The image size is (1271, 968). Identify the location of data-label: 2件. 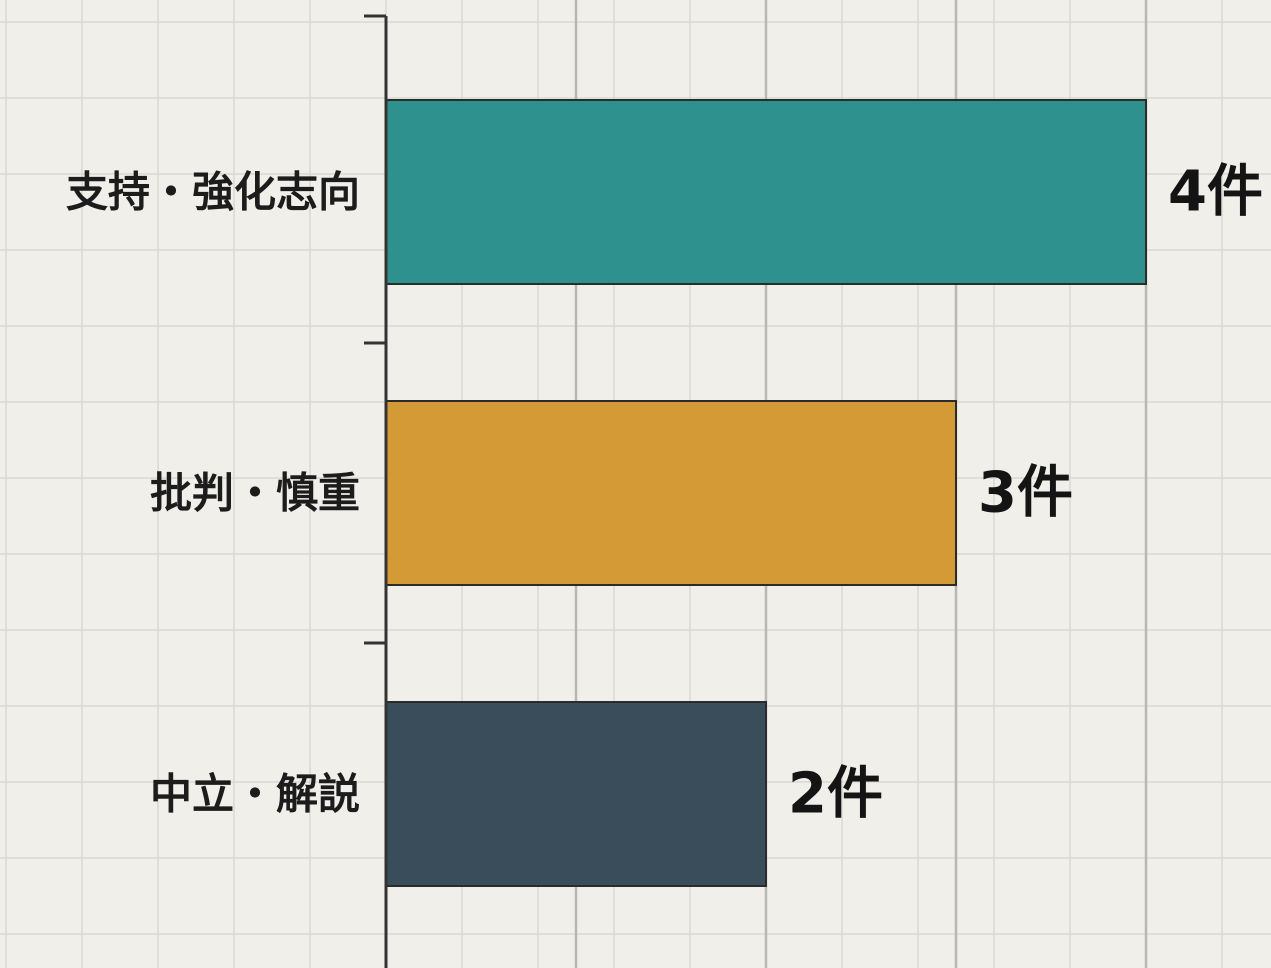
(835, 794).